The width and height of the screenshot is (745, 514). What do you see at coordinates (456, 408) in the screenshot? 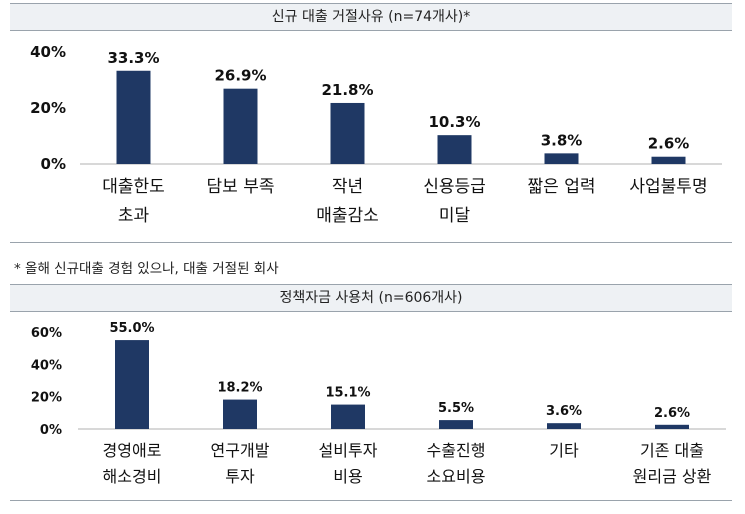
I see `chart2-data-label: 5.5%` at bounding box center [456, 408].